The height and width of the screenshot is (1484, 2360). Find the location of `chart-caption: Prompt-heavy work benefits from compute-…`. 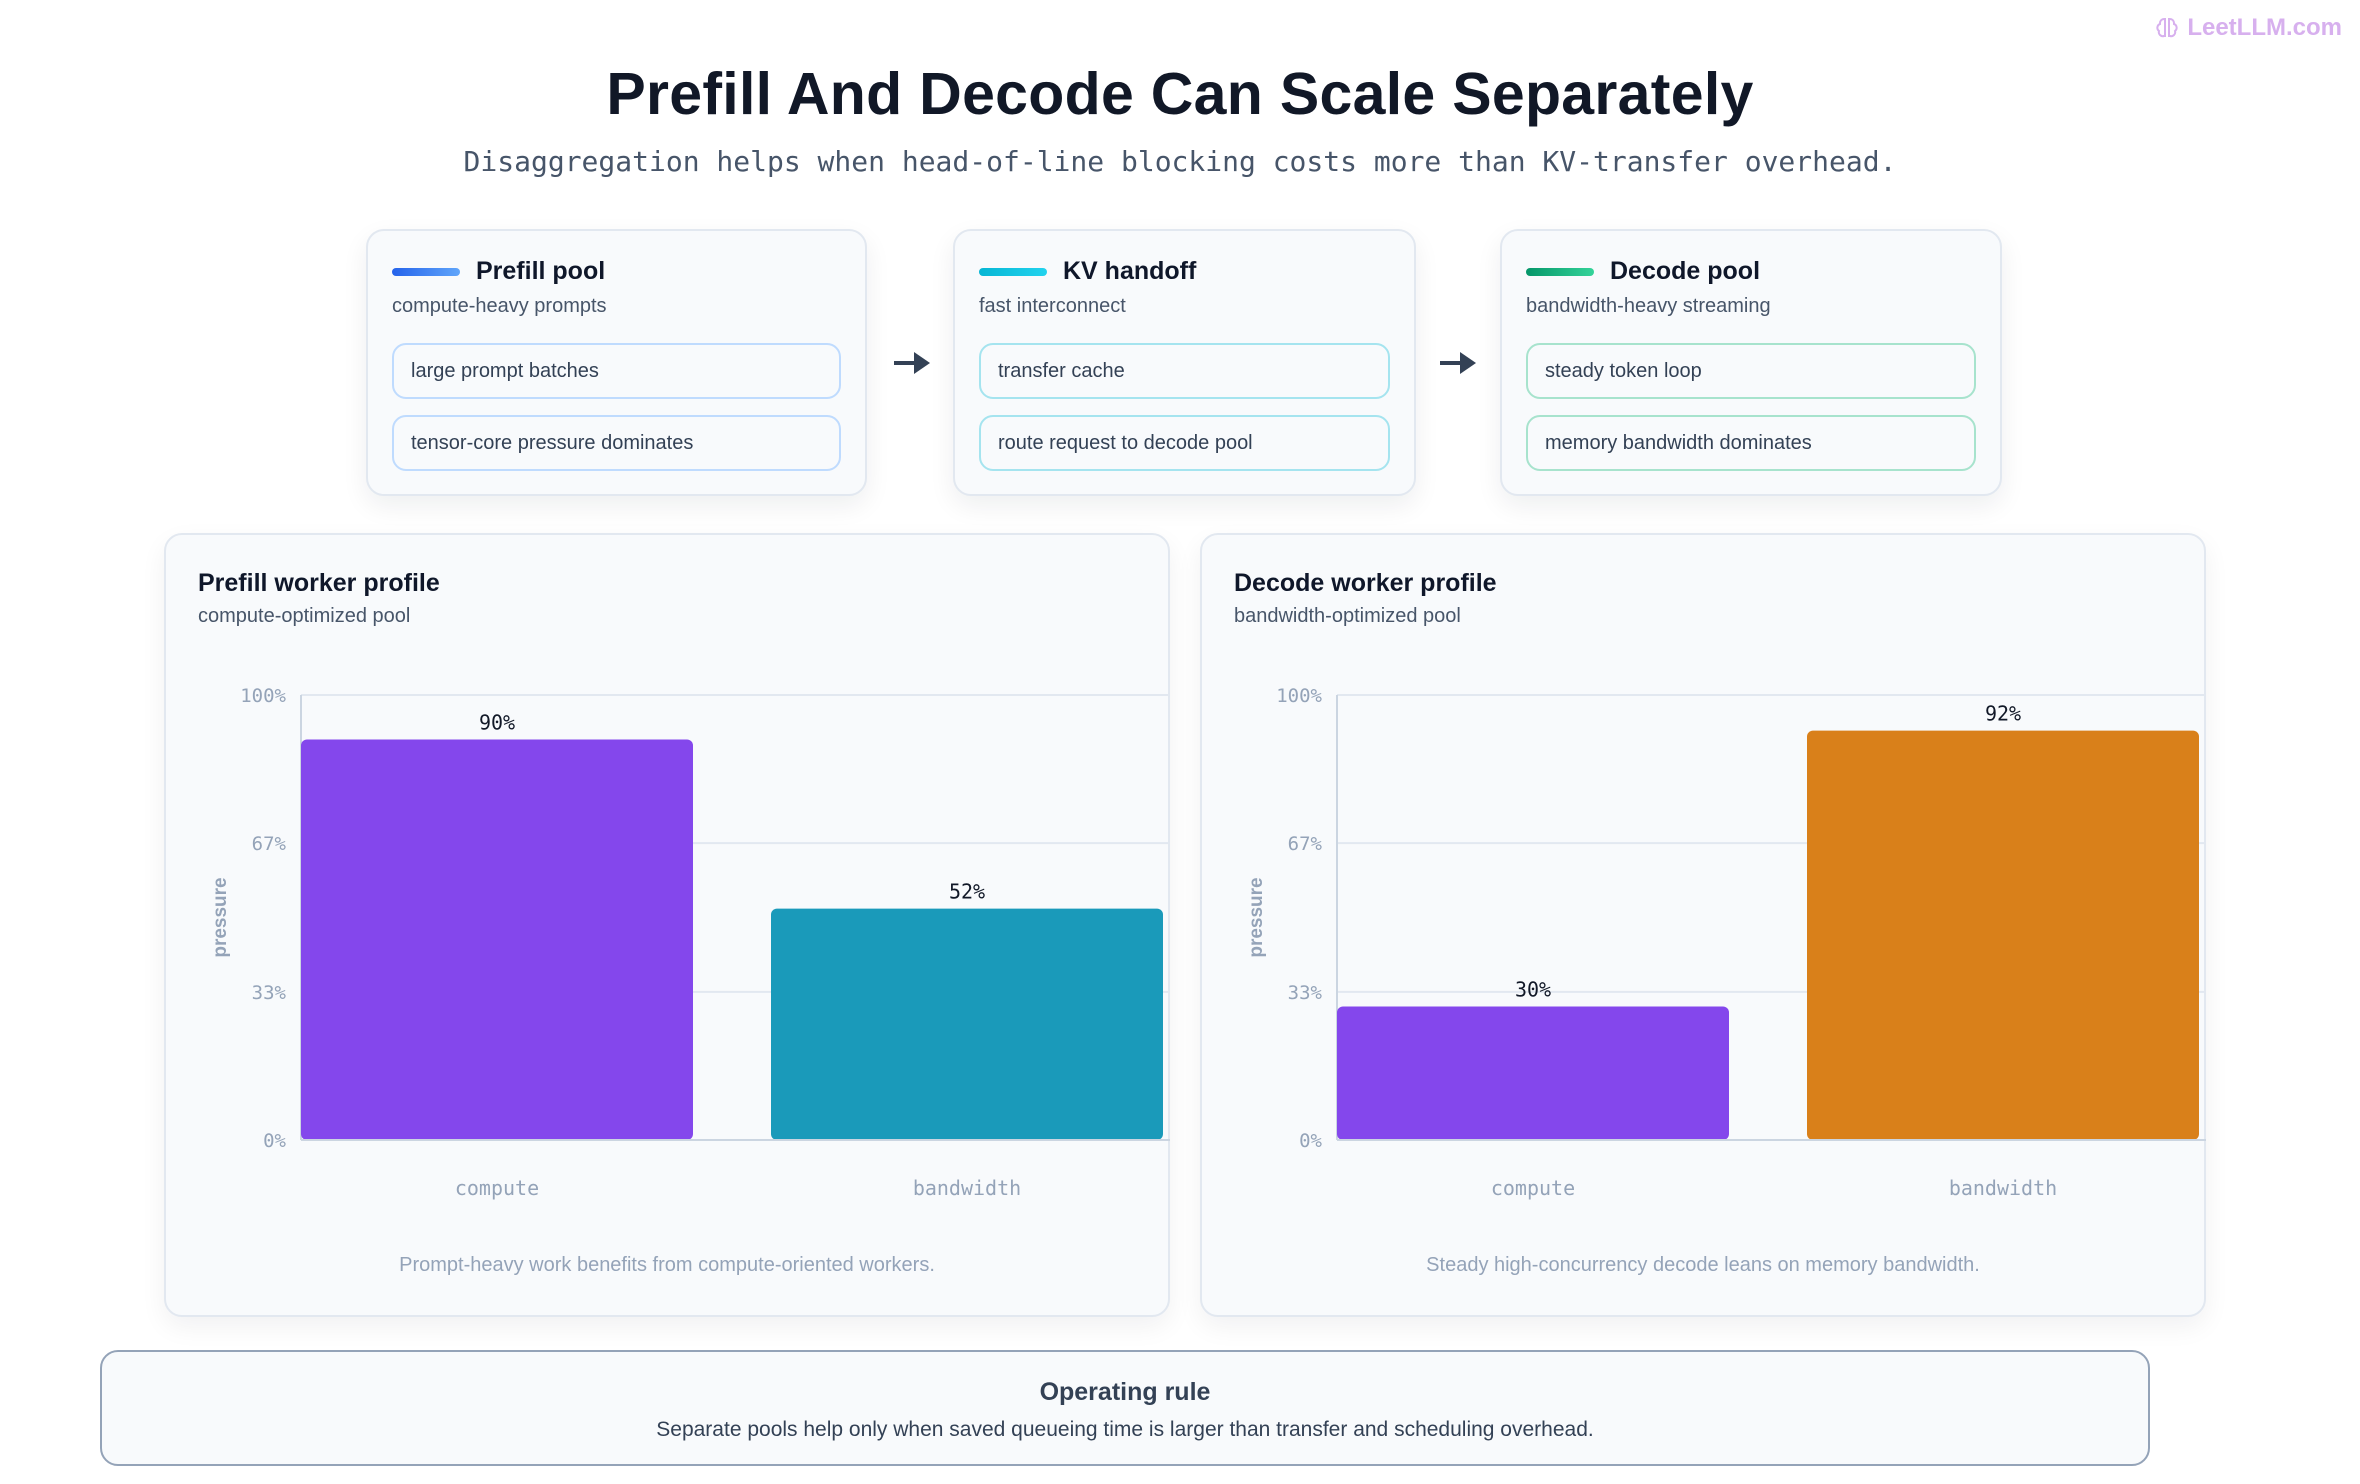

chart-caption: Prompt-heavy work benefits from compute-… is located at coordinates (667, 1265).